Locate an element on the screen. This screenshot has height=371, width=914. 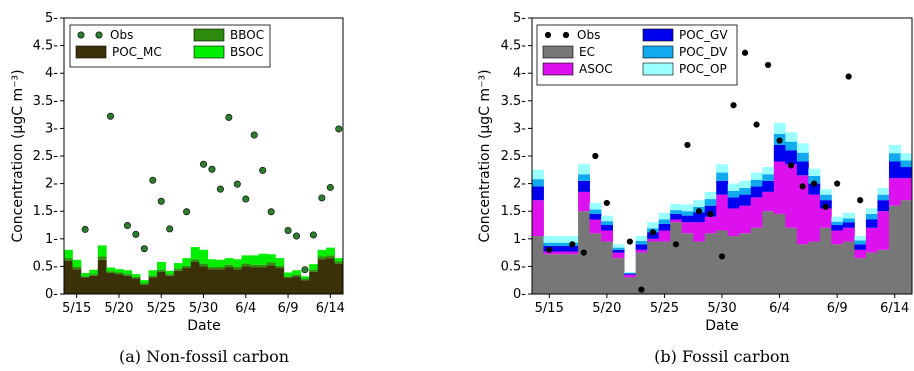
legend-label-bsoc: BSOC is located at coordinates (246, 52).